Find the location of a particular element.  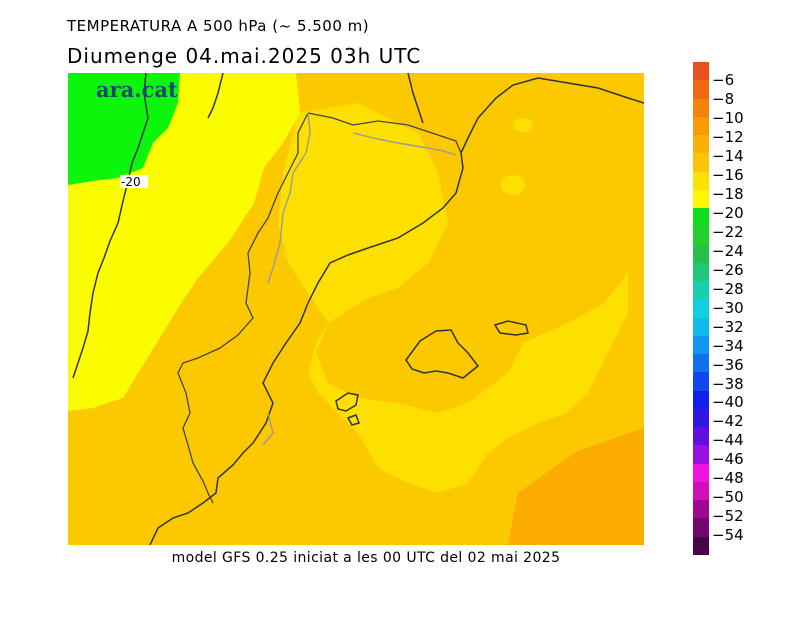

balearic-islands is located at coordinates (432, 373).